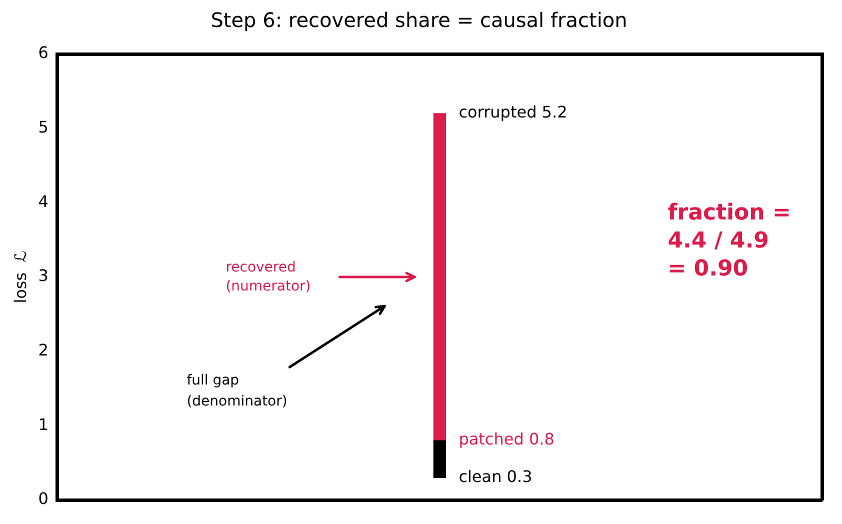  Describe the element at coordinates (43, 498) in the screenshot. I see `y-tick-label: 0` at that location.